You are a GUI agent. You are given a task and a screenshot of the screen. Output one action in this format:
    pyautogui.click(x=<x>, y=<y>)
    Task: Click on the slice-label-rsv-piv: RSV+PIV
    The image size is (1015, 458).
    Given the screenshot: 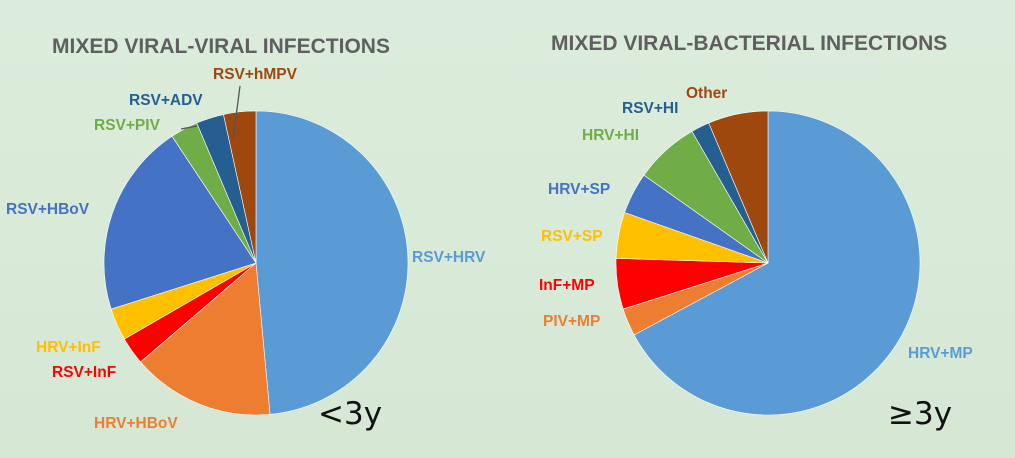 What is the action you would take?
    pyautogui.click(x=127, y=125)
    